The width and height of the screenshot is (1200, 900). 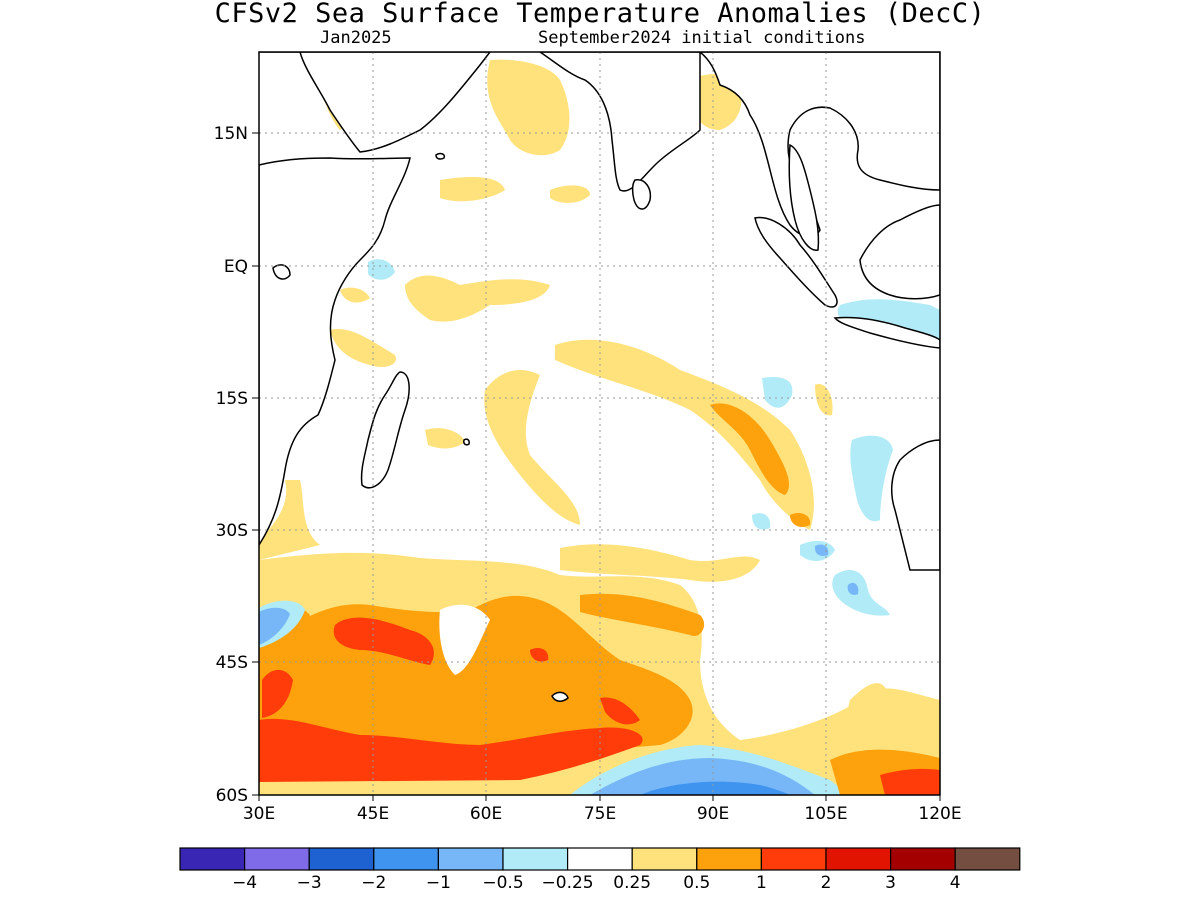 I want to click on lon-label: 120E, so click(x=939, y=814).